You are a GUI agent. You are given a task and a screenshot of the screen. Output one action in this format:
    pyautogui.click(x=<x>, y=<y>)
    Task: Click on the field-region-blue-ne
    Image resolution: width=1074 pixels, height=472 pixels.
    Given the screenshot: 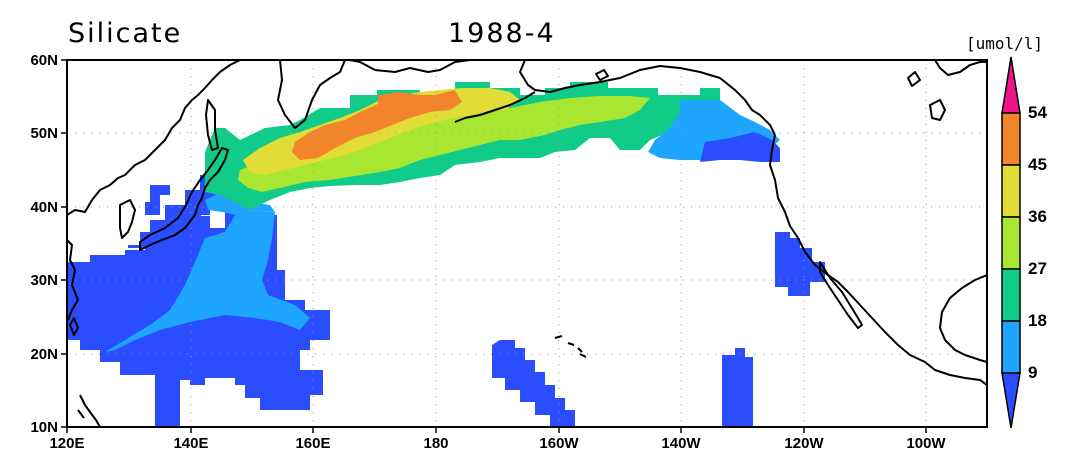 What is the action you would take?
    pyautogui.click(x=740, y=147)
    